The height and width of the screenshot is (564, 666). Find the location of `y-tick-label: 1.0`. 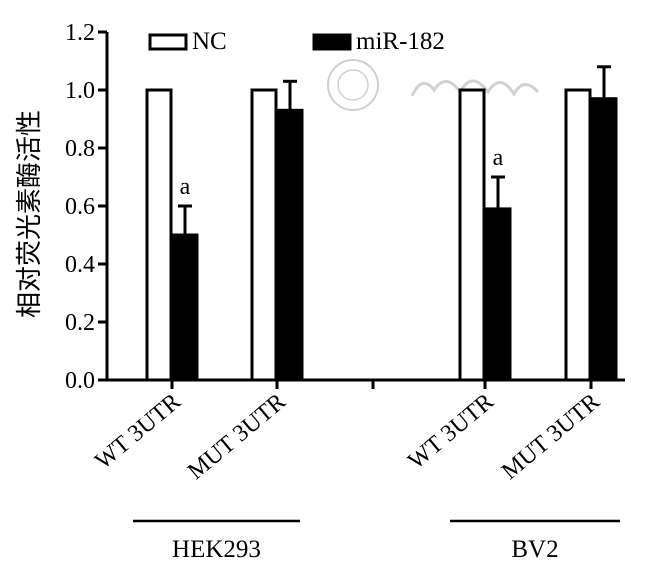

y-tick-label: 1.0 is located at coordinates (80, 91).